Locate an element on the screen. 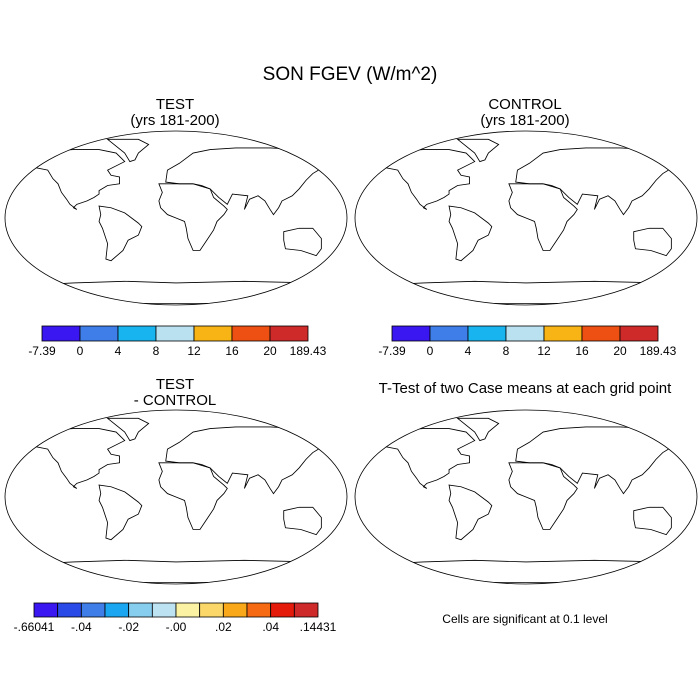 Image resolution: width=700 pixels, height=700 pixels. colorbar-control-swatch is located at coordinates (449, 333).